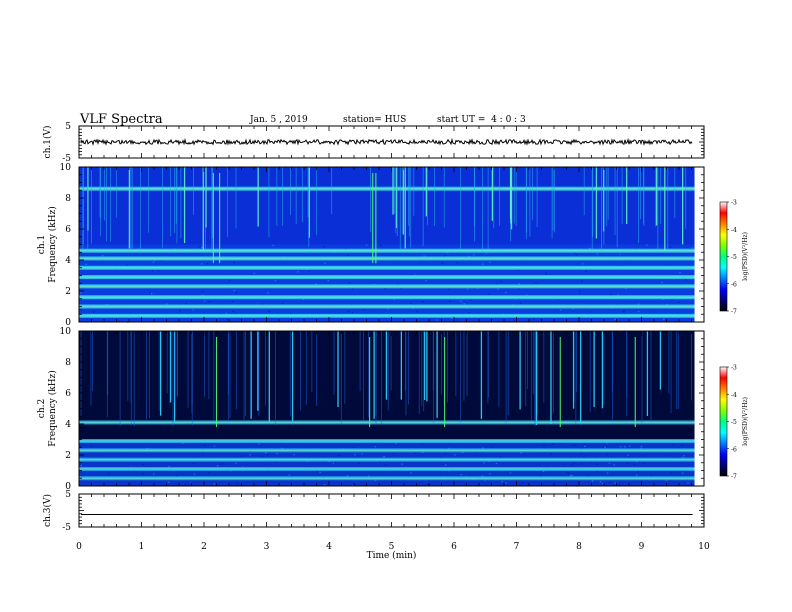  Describe the element at coordinates (734, 449) in the screenshot. I see `colorbar-tick-label: -6` at that location.